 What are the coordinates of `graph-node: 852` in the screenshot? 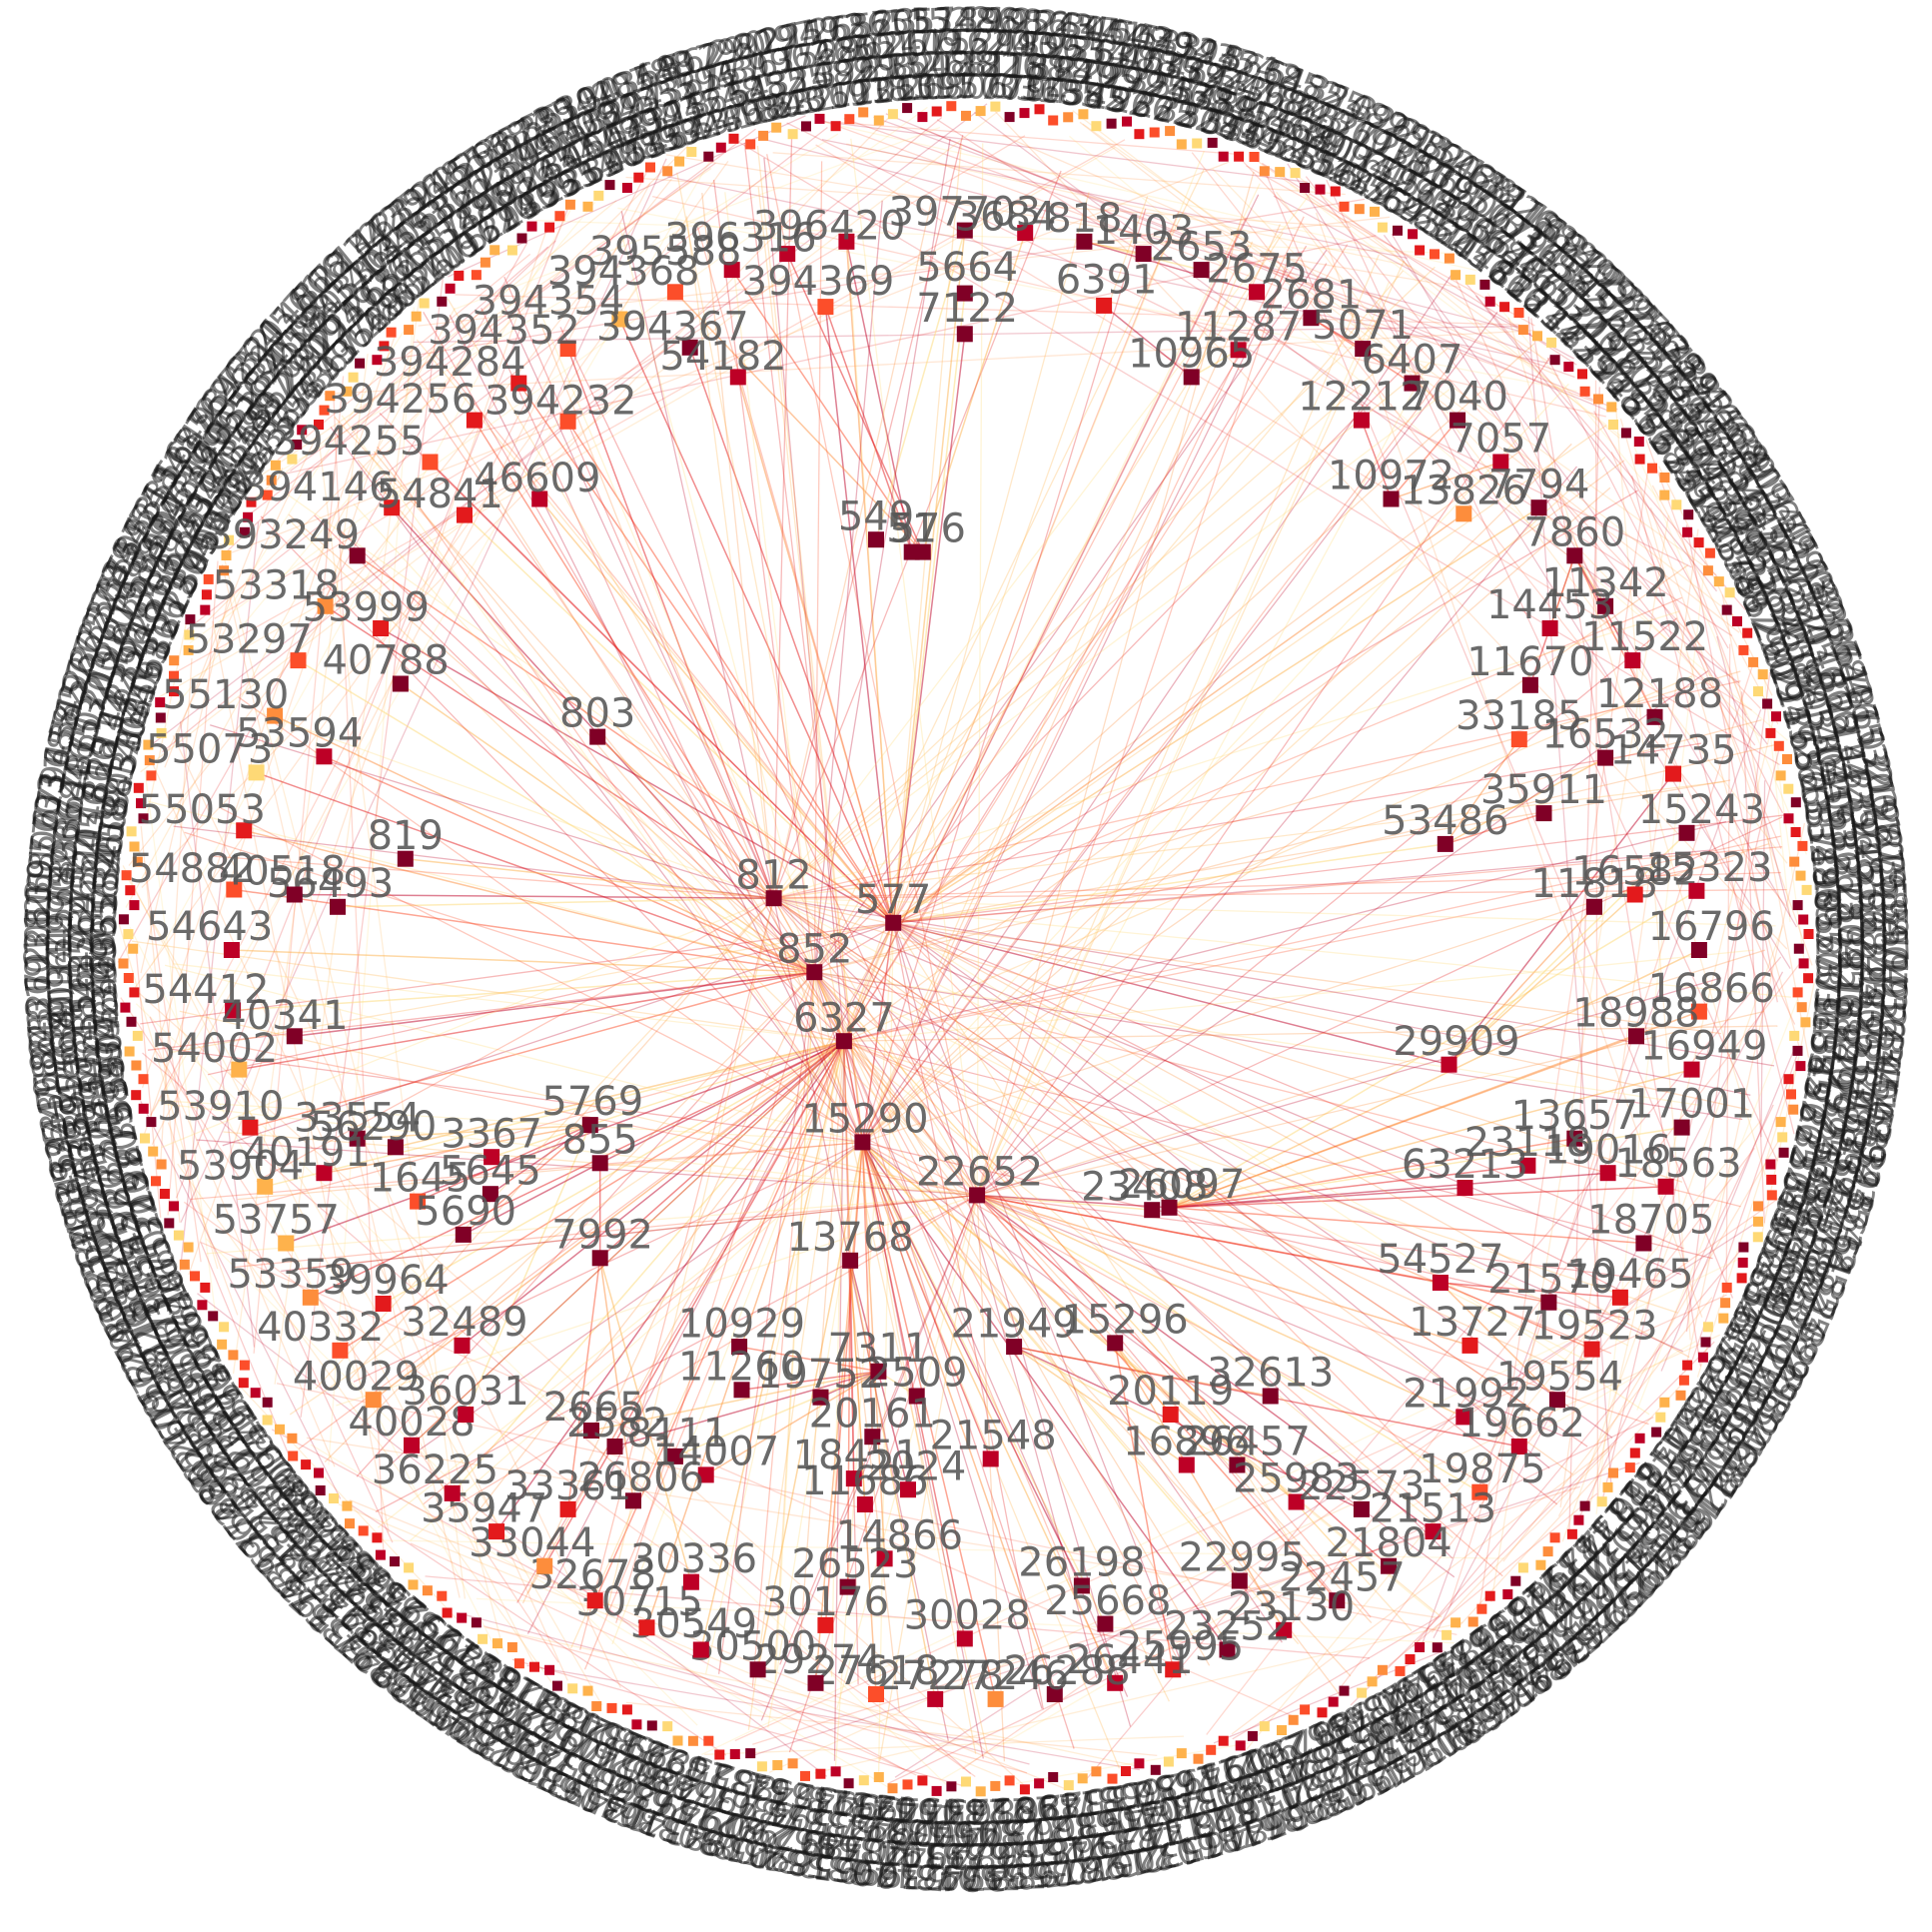 It's located at (814, 953).